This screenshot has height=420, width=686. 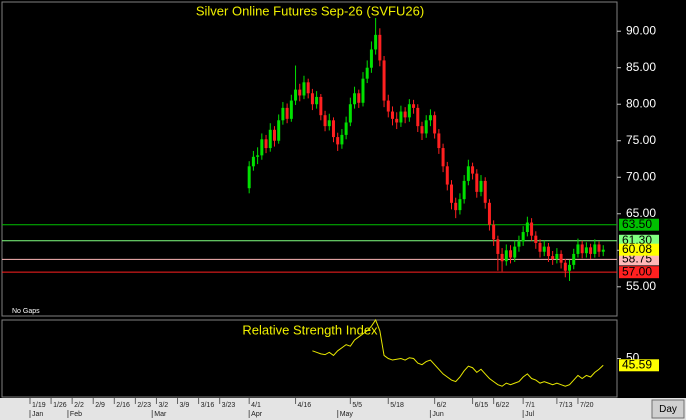 I want to click on x-tick-label: 7/20, so click(x=587, y=405).